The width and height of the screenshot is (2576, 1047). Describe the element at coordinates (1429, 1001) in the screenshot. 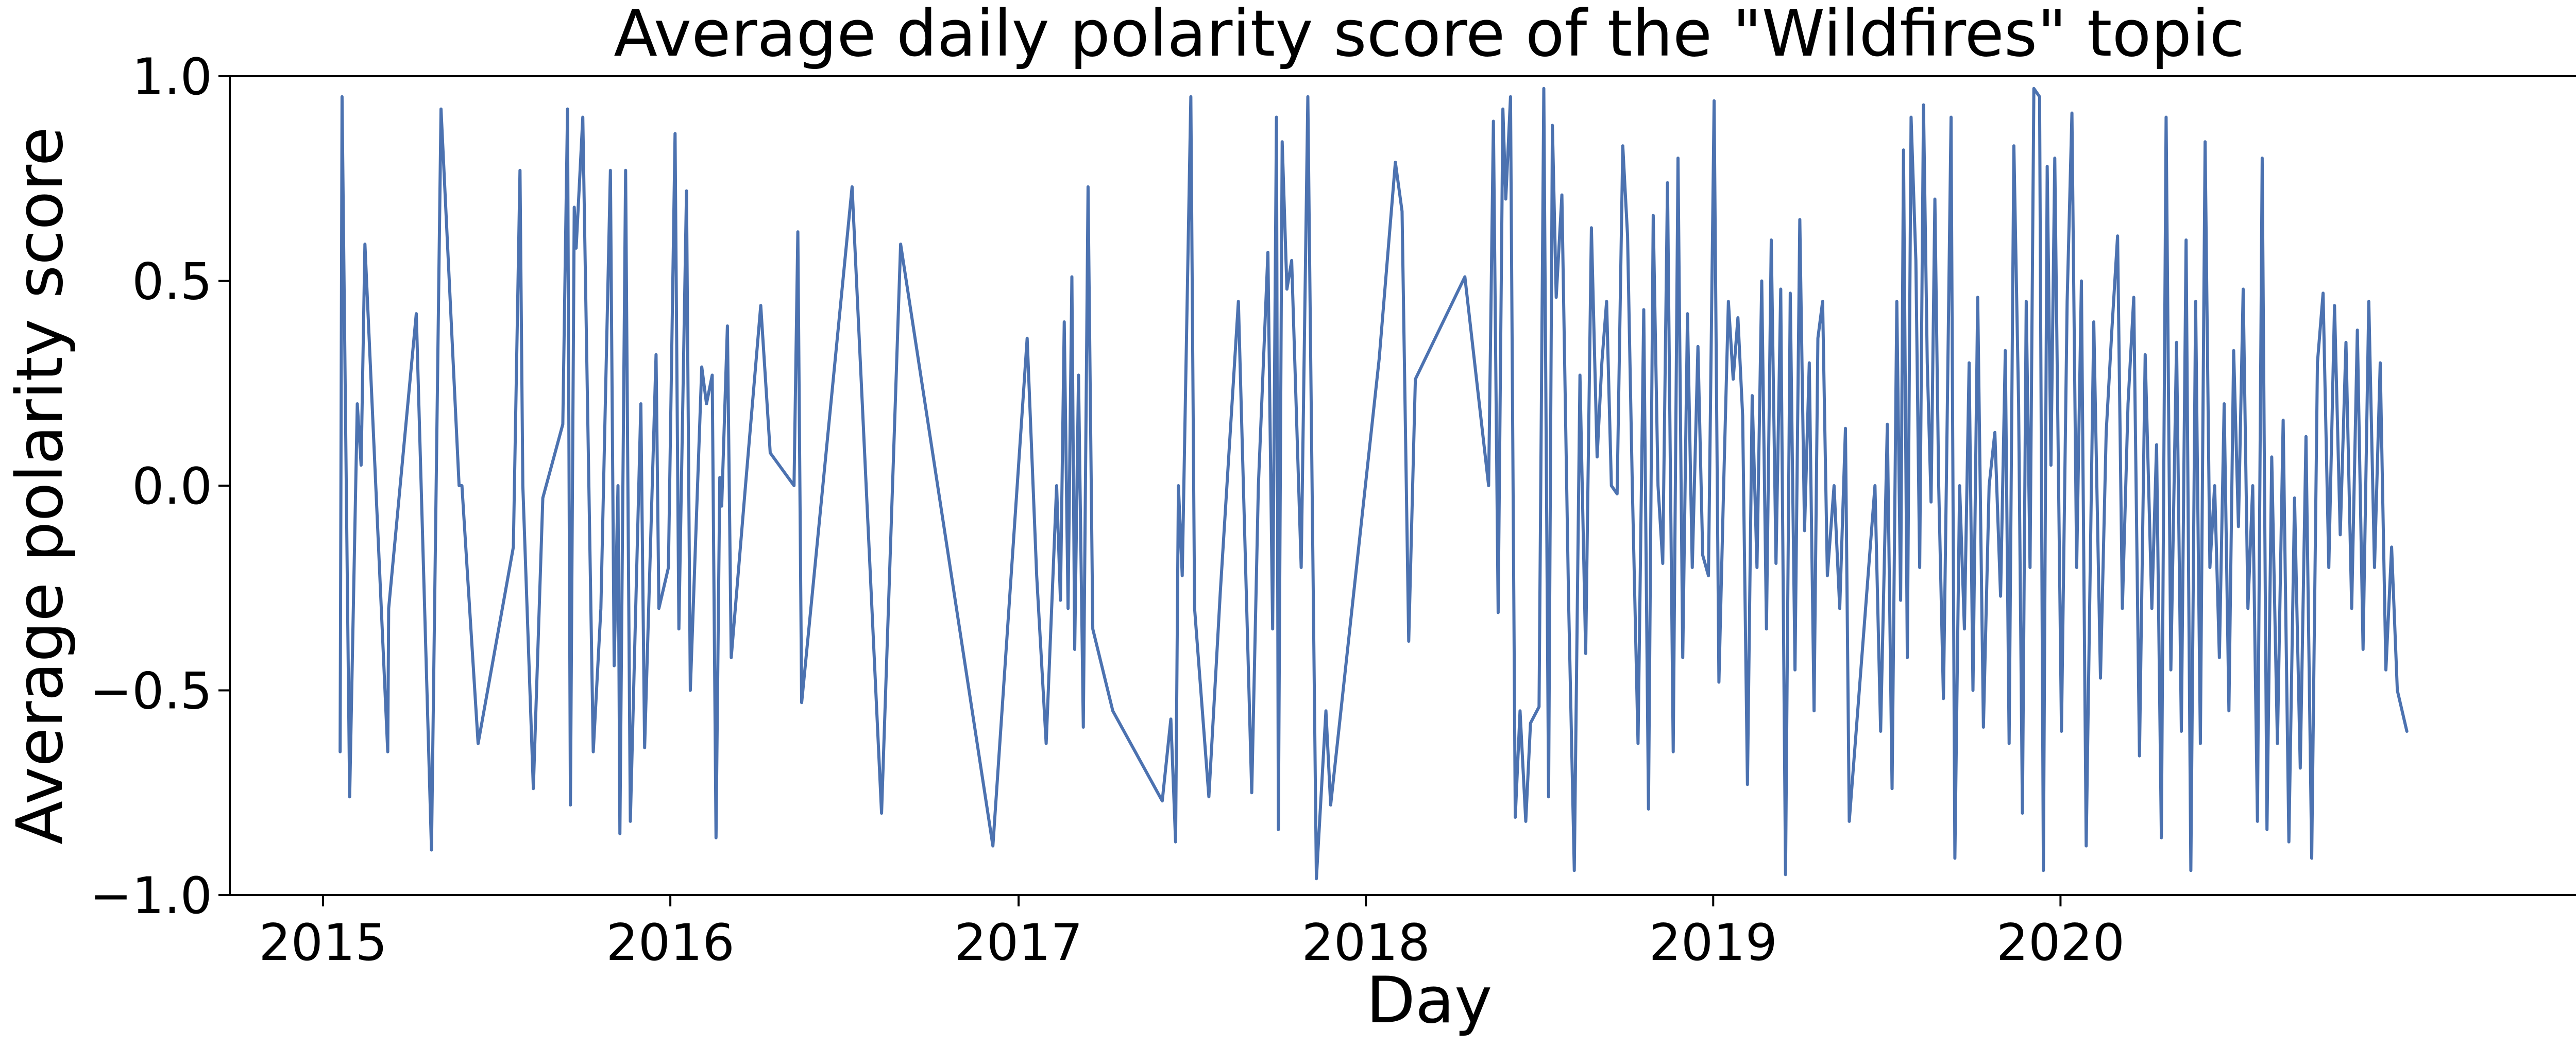

I see `x-axis-label: Day` at that location.